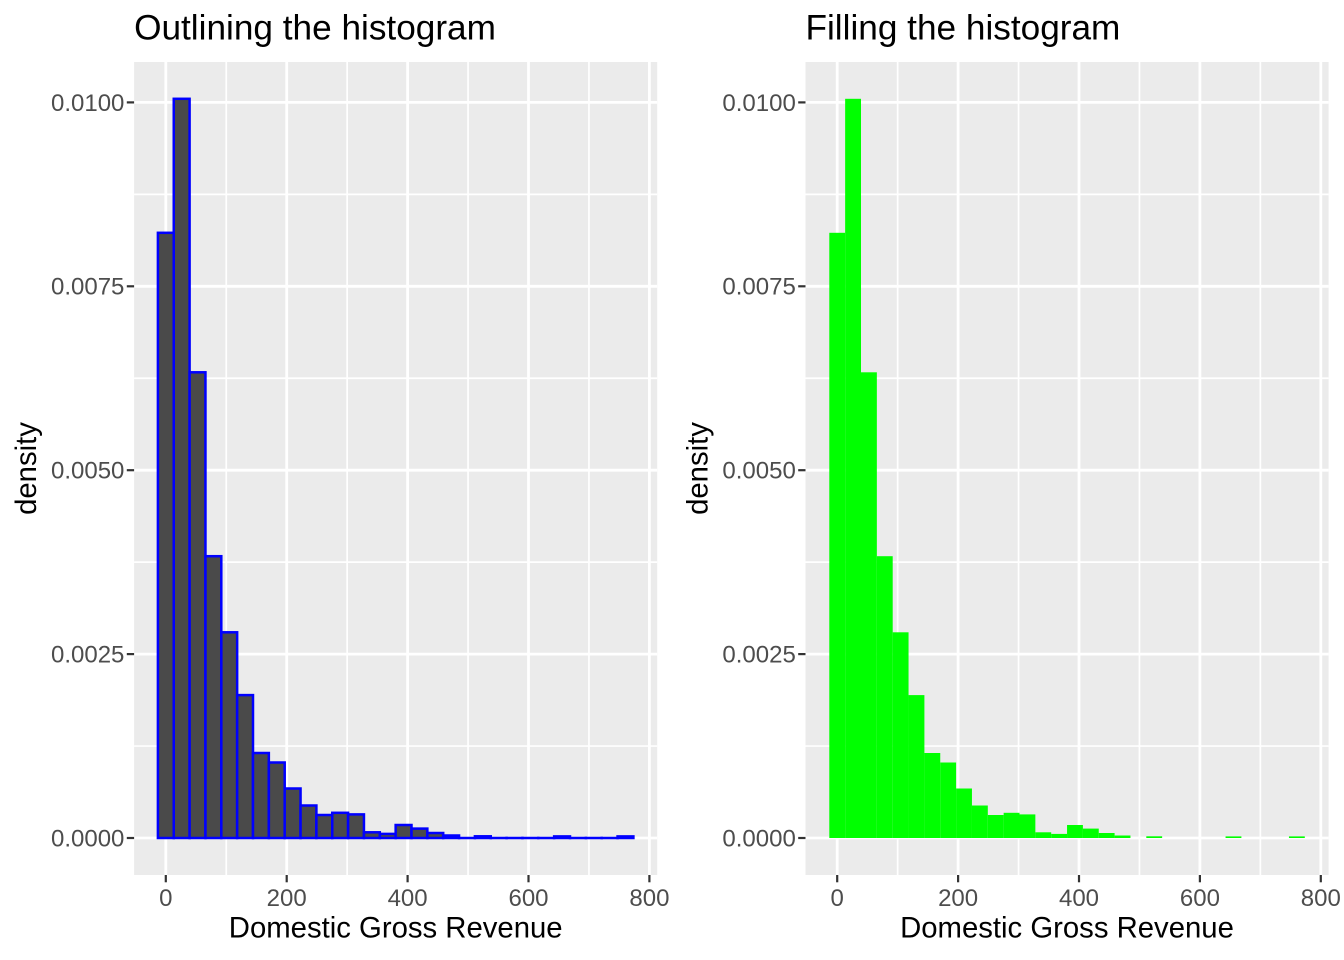 The height and width of the screenshot is (960, 1344). What do you see at coordinates (963, 28) in the screenshot?
I see `svg-text: Filling the histogram` at bounding box center [963, 28].